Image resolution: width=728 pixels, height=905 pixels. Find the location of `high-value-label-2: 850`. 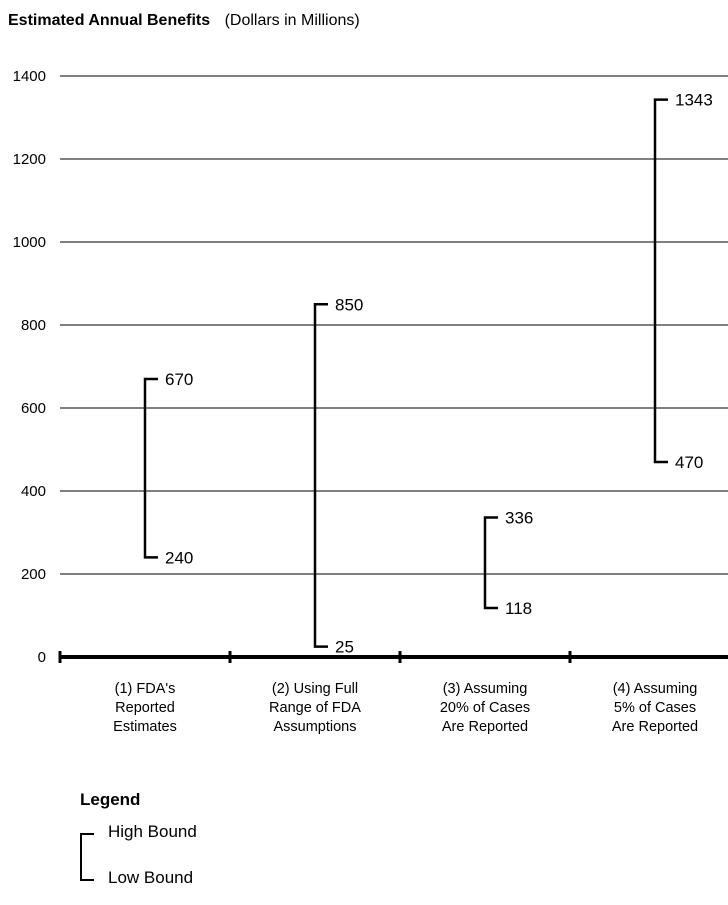

high-value-label-2: 850 is located at coordinates (349, 304).